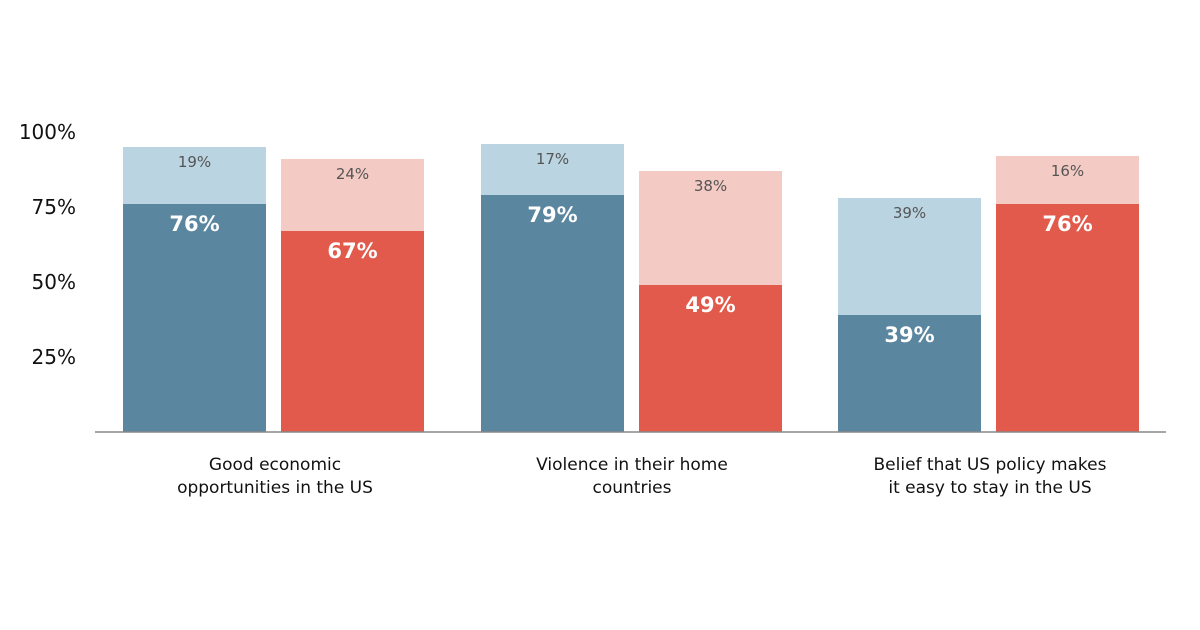  I want to click on bar-strong-label-0-0: 76%, so click(194, 224).